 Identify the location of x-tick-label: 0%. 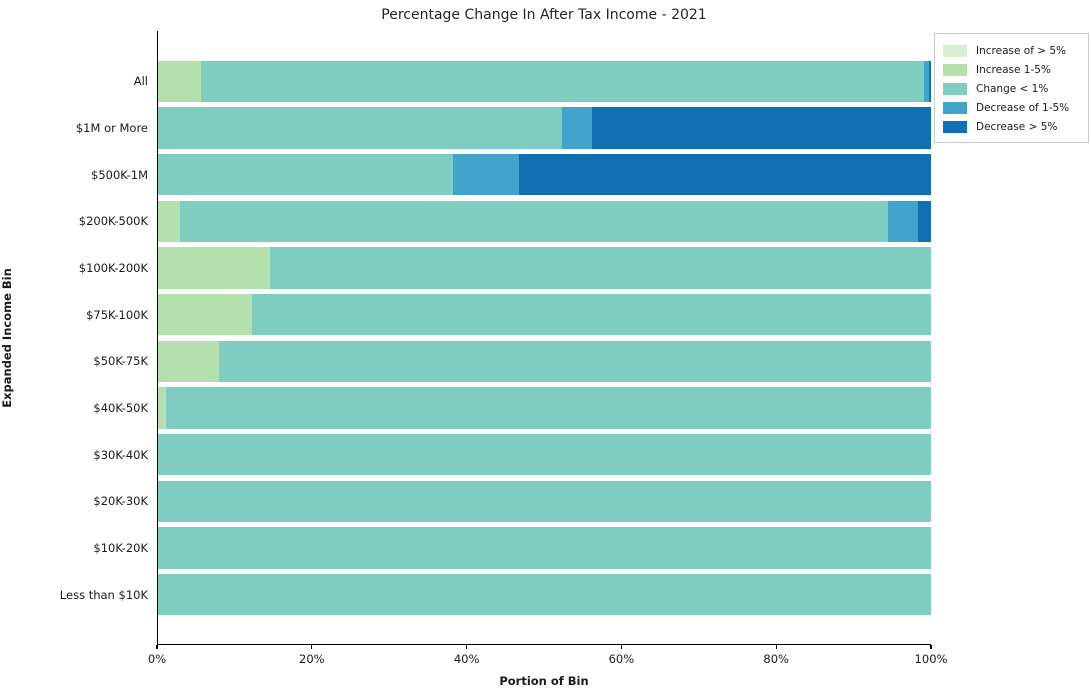
(157, 659).